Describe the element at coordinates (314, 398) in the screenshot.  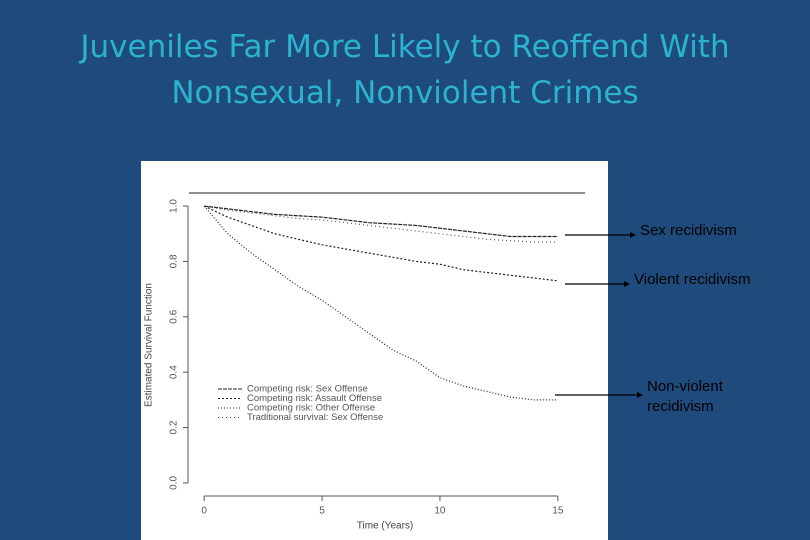
I see `legend-label: Competing risk: Assault Offense` at that location.